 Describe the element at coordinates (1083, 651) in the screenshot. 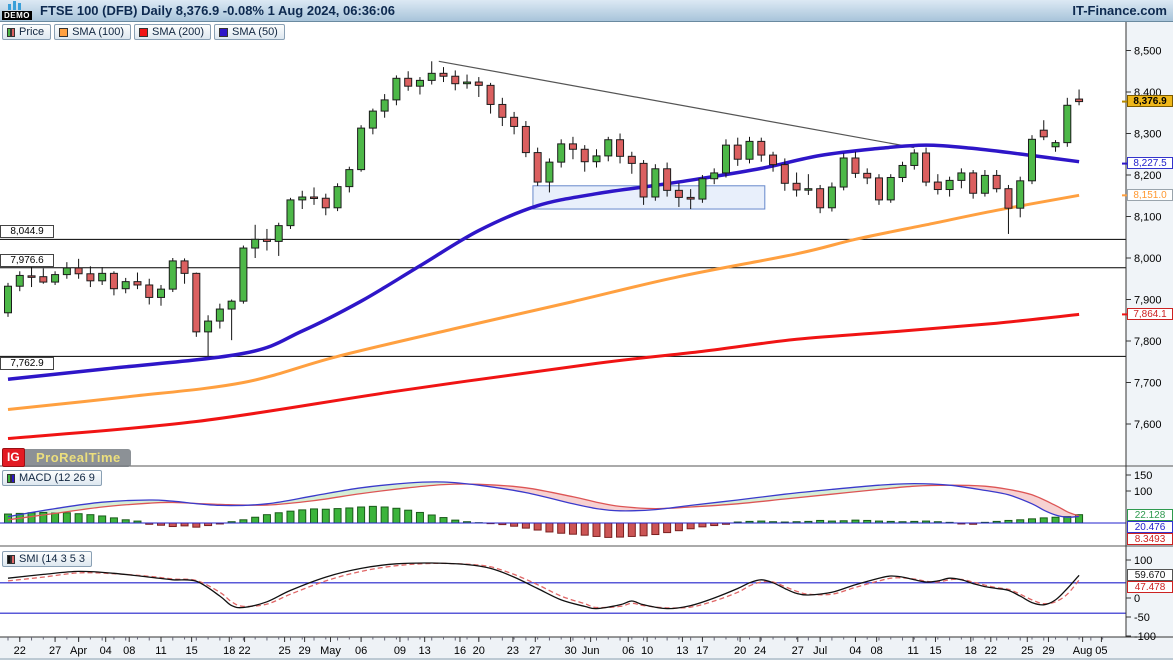

I see `x-tick-label: Aug` at that location.